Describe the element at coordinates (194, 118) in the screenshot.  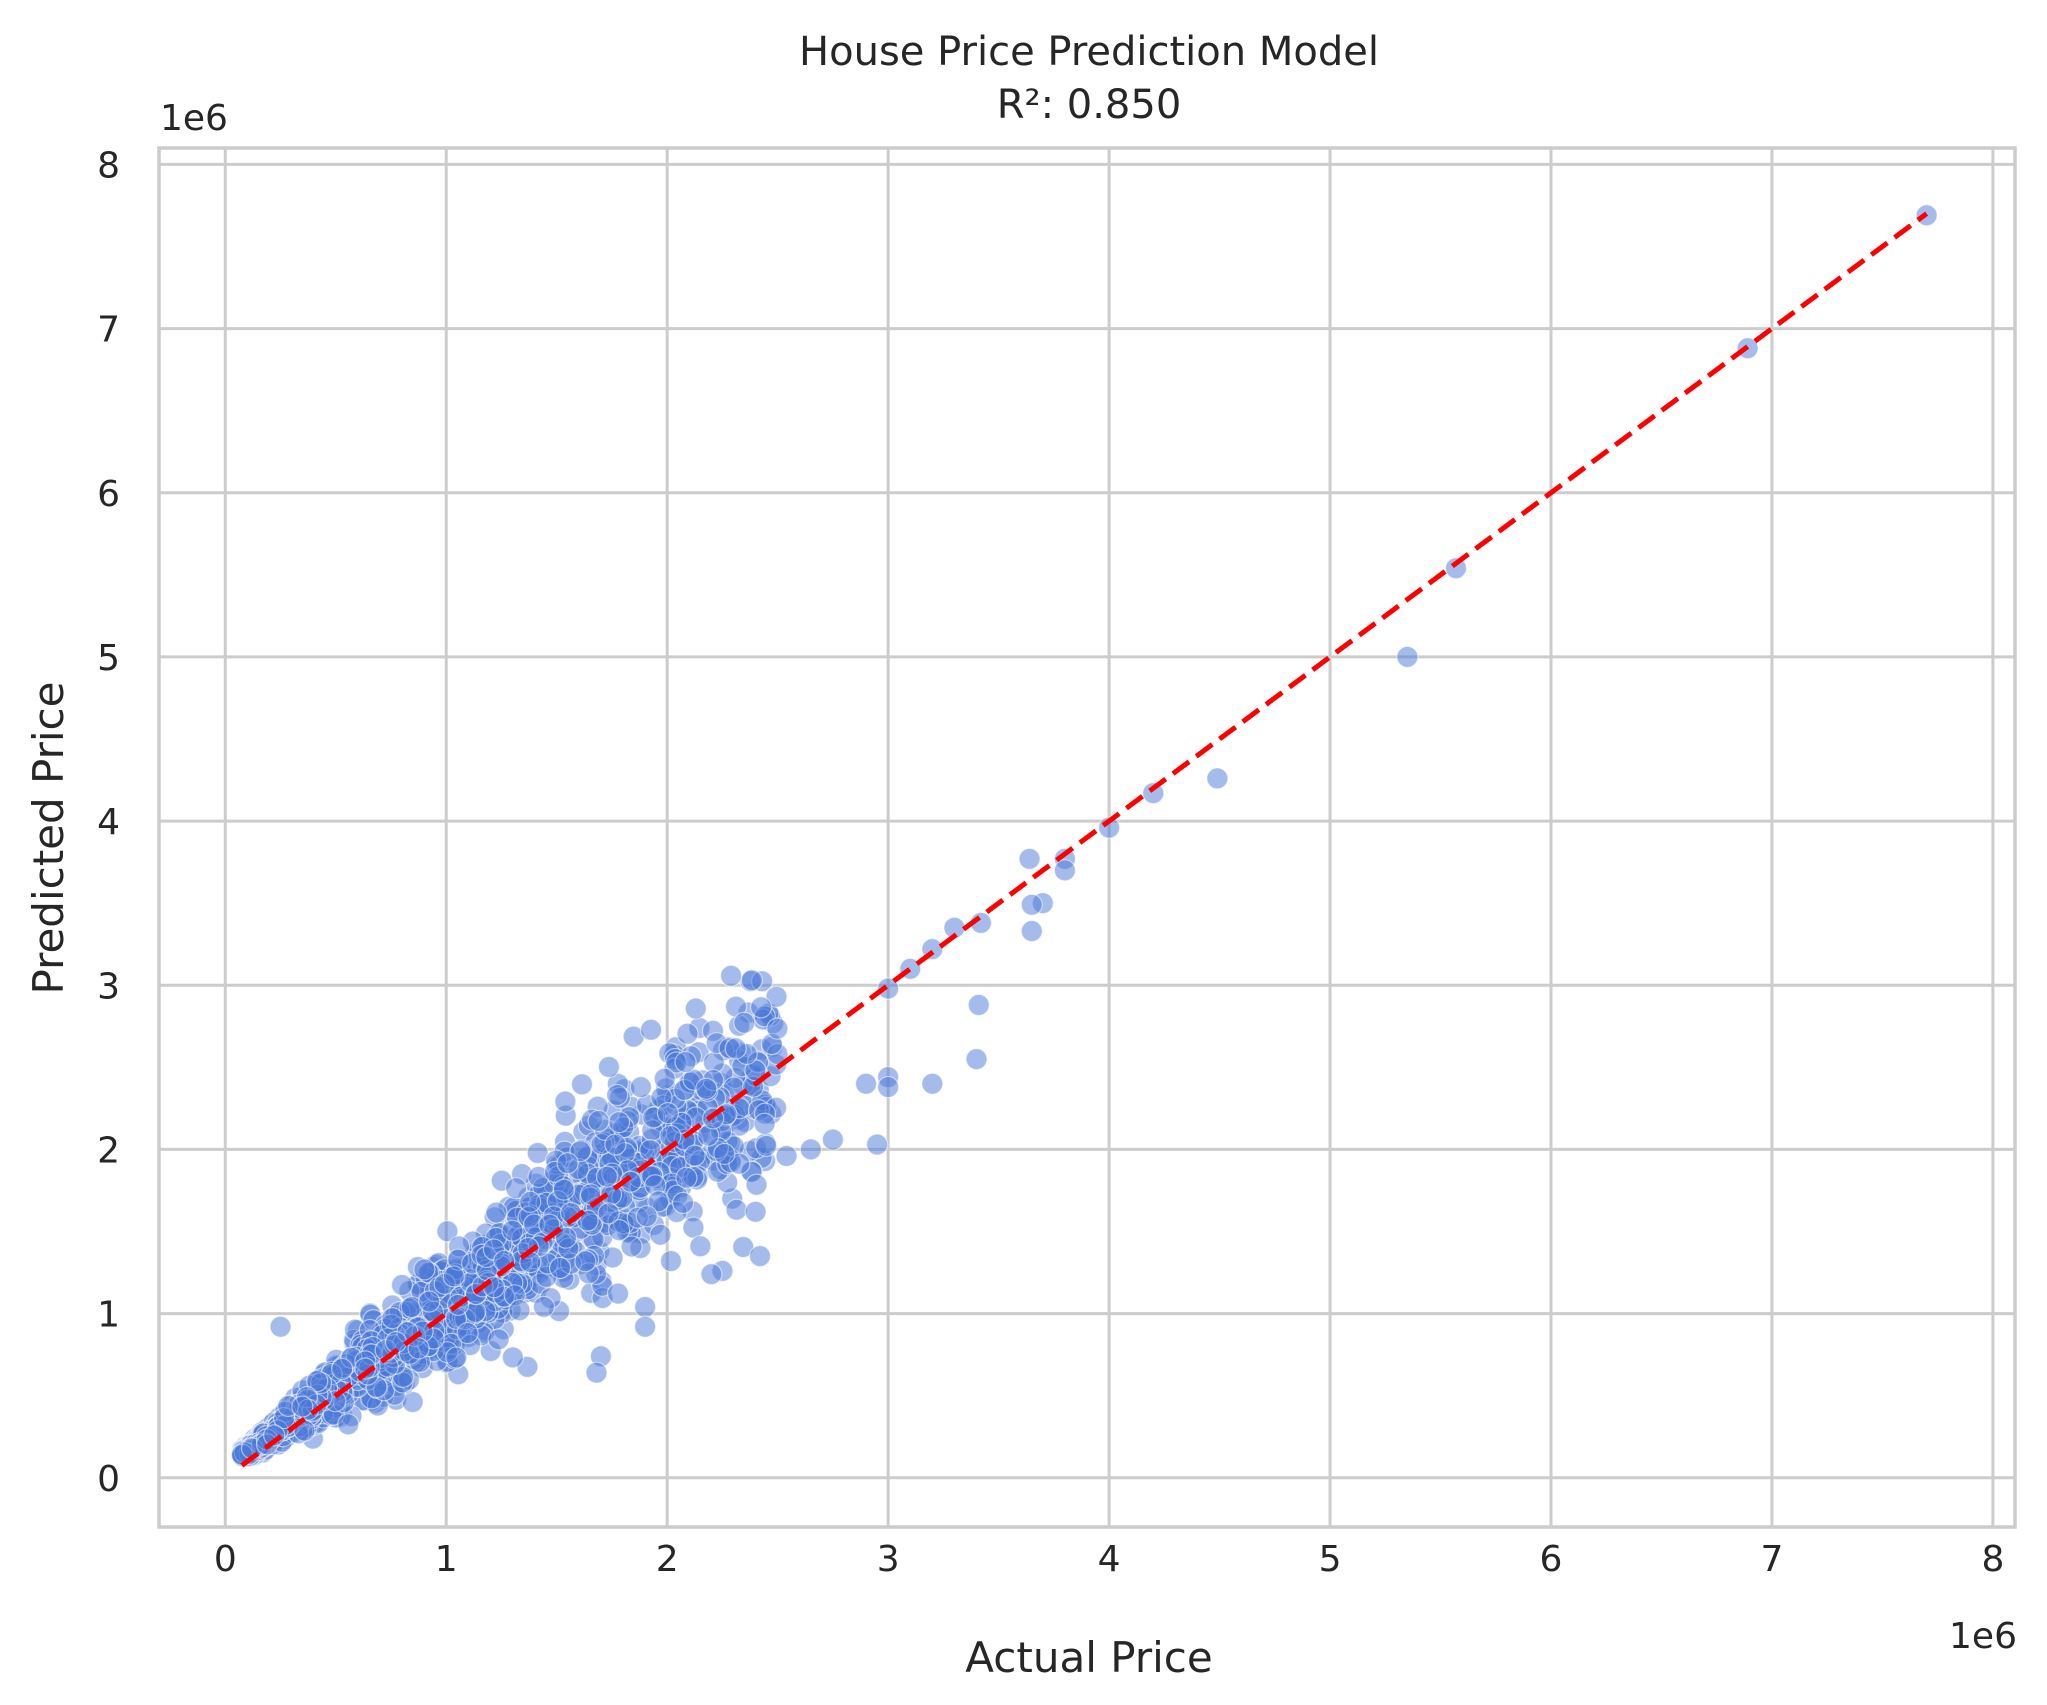
I see `y-offset-label: 1e6` at that location.